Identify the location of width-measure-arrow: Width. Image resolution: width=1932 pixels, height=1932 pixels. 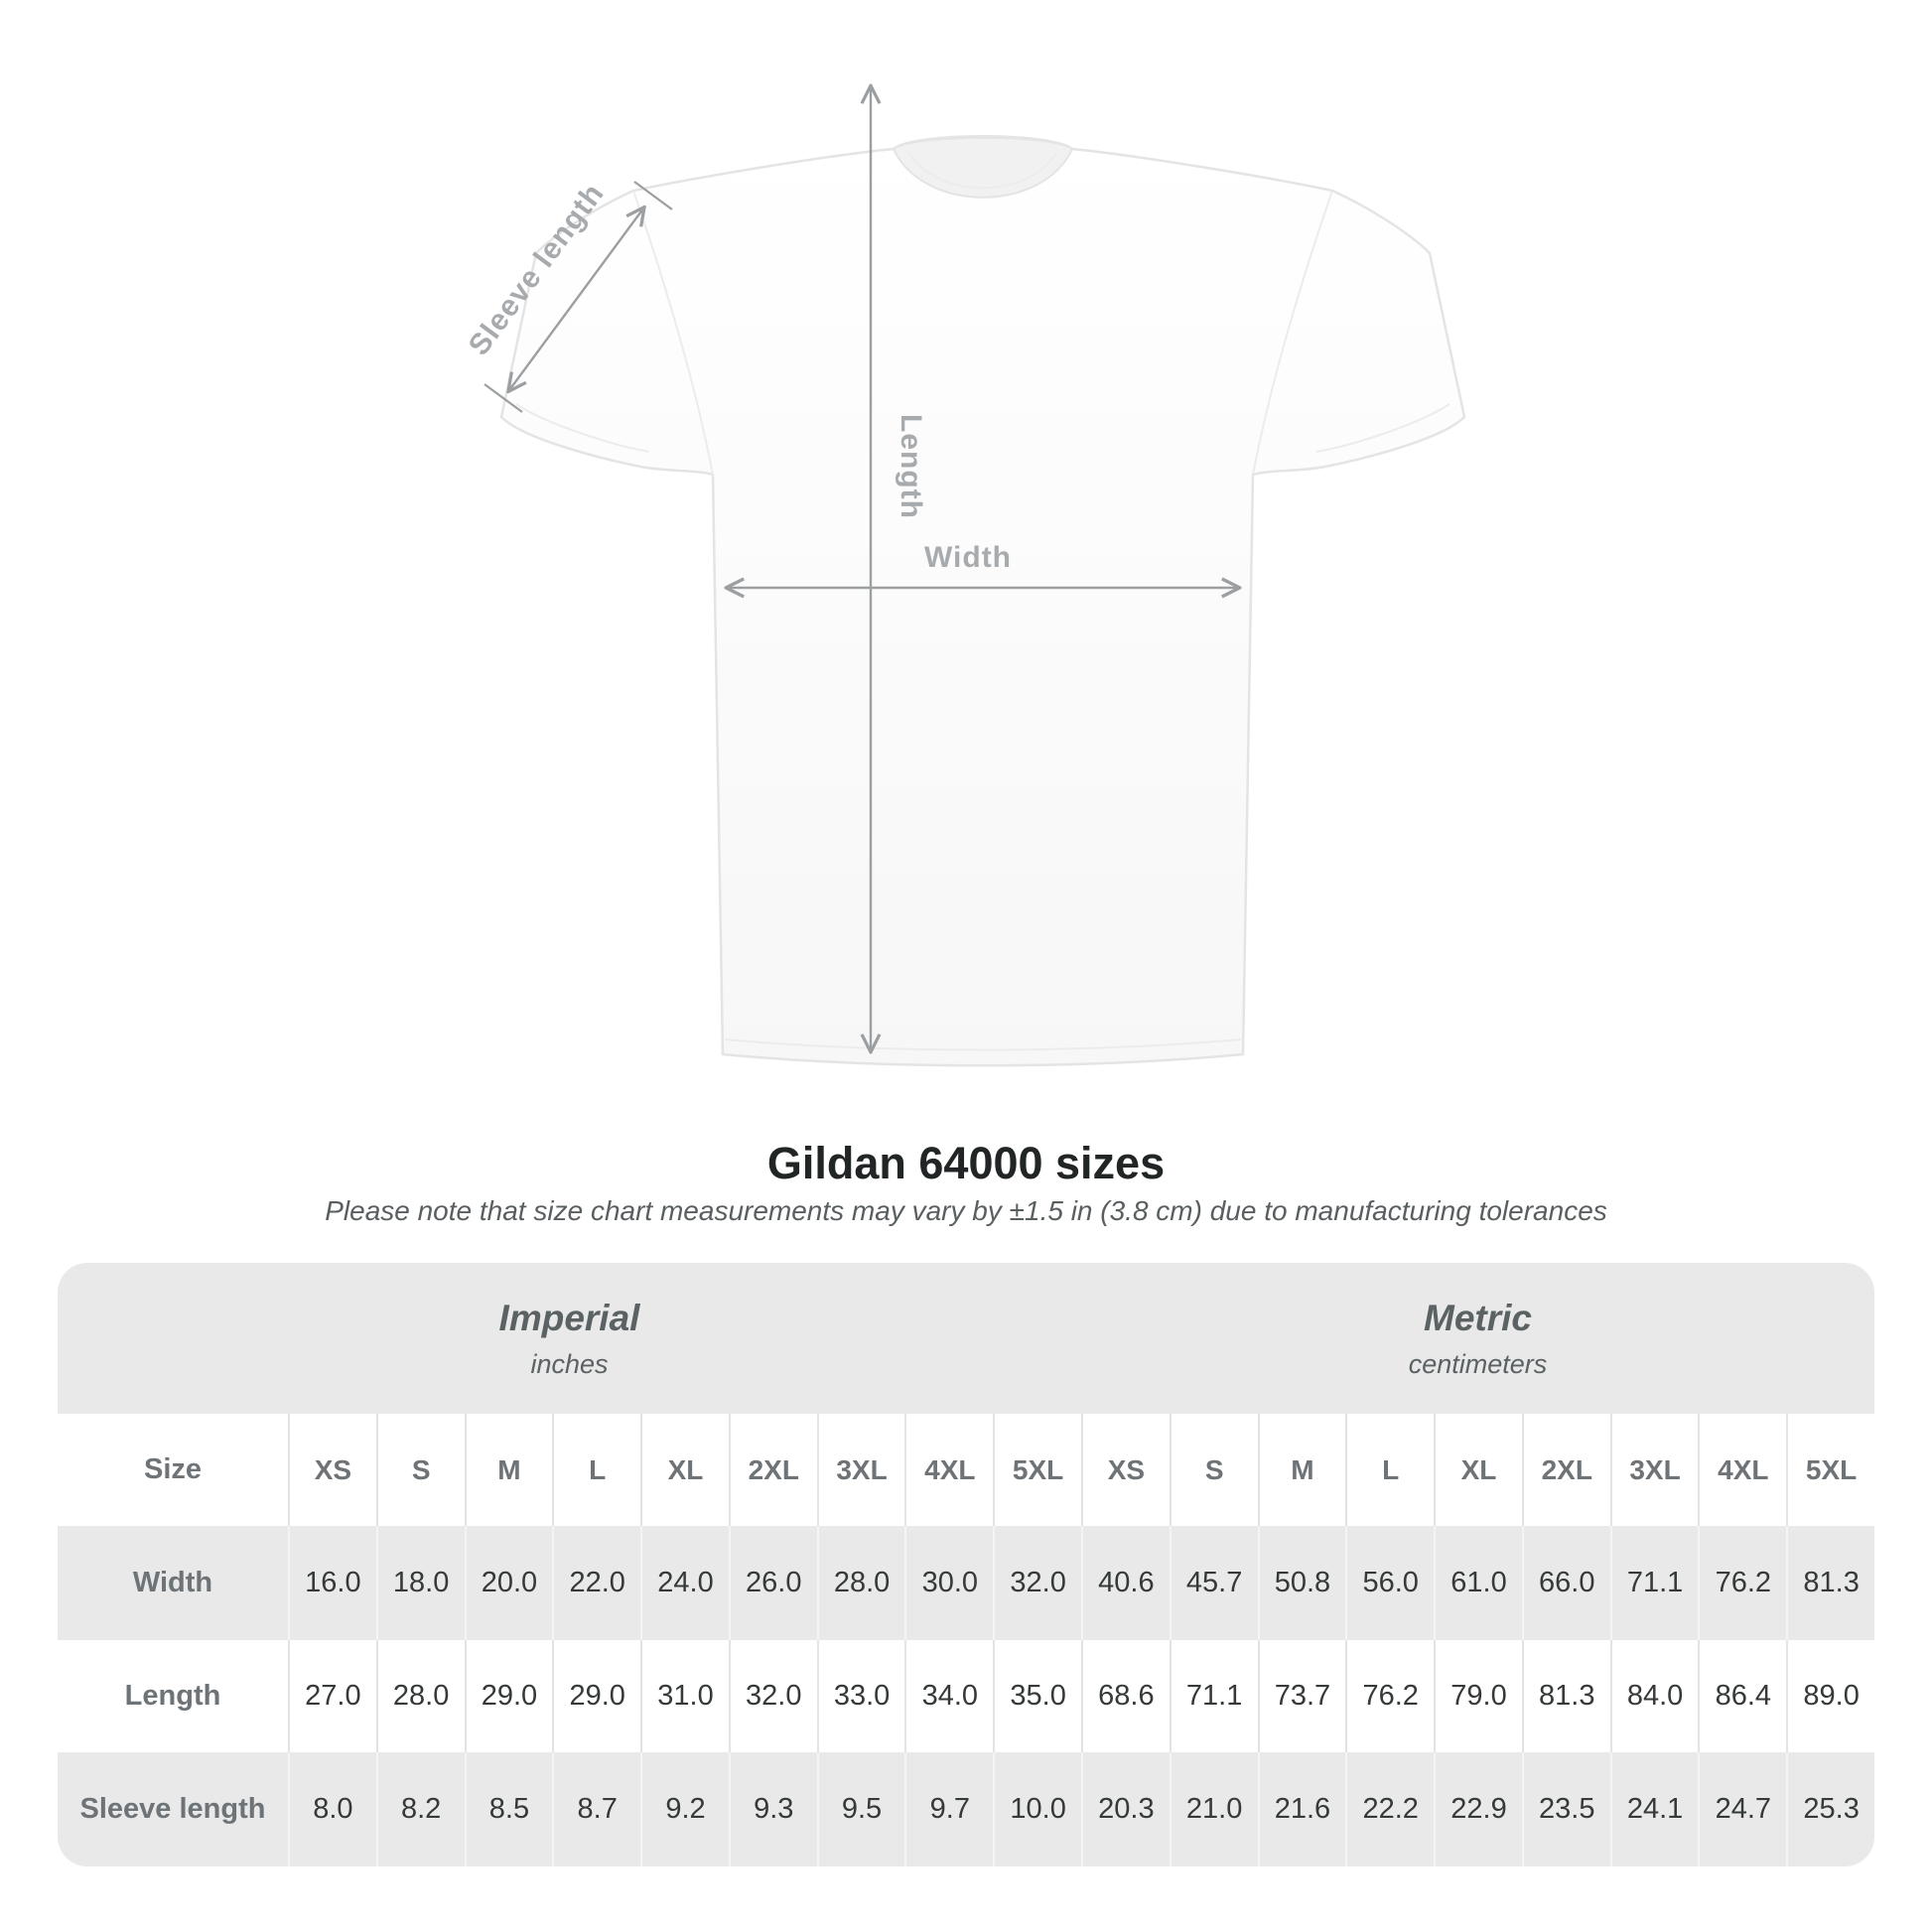
(983, 565).